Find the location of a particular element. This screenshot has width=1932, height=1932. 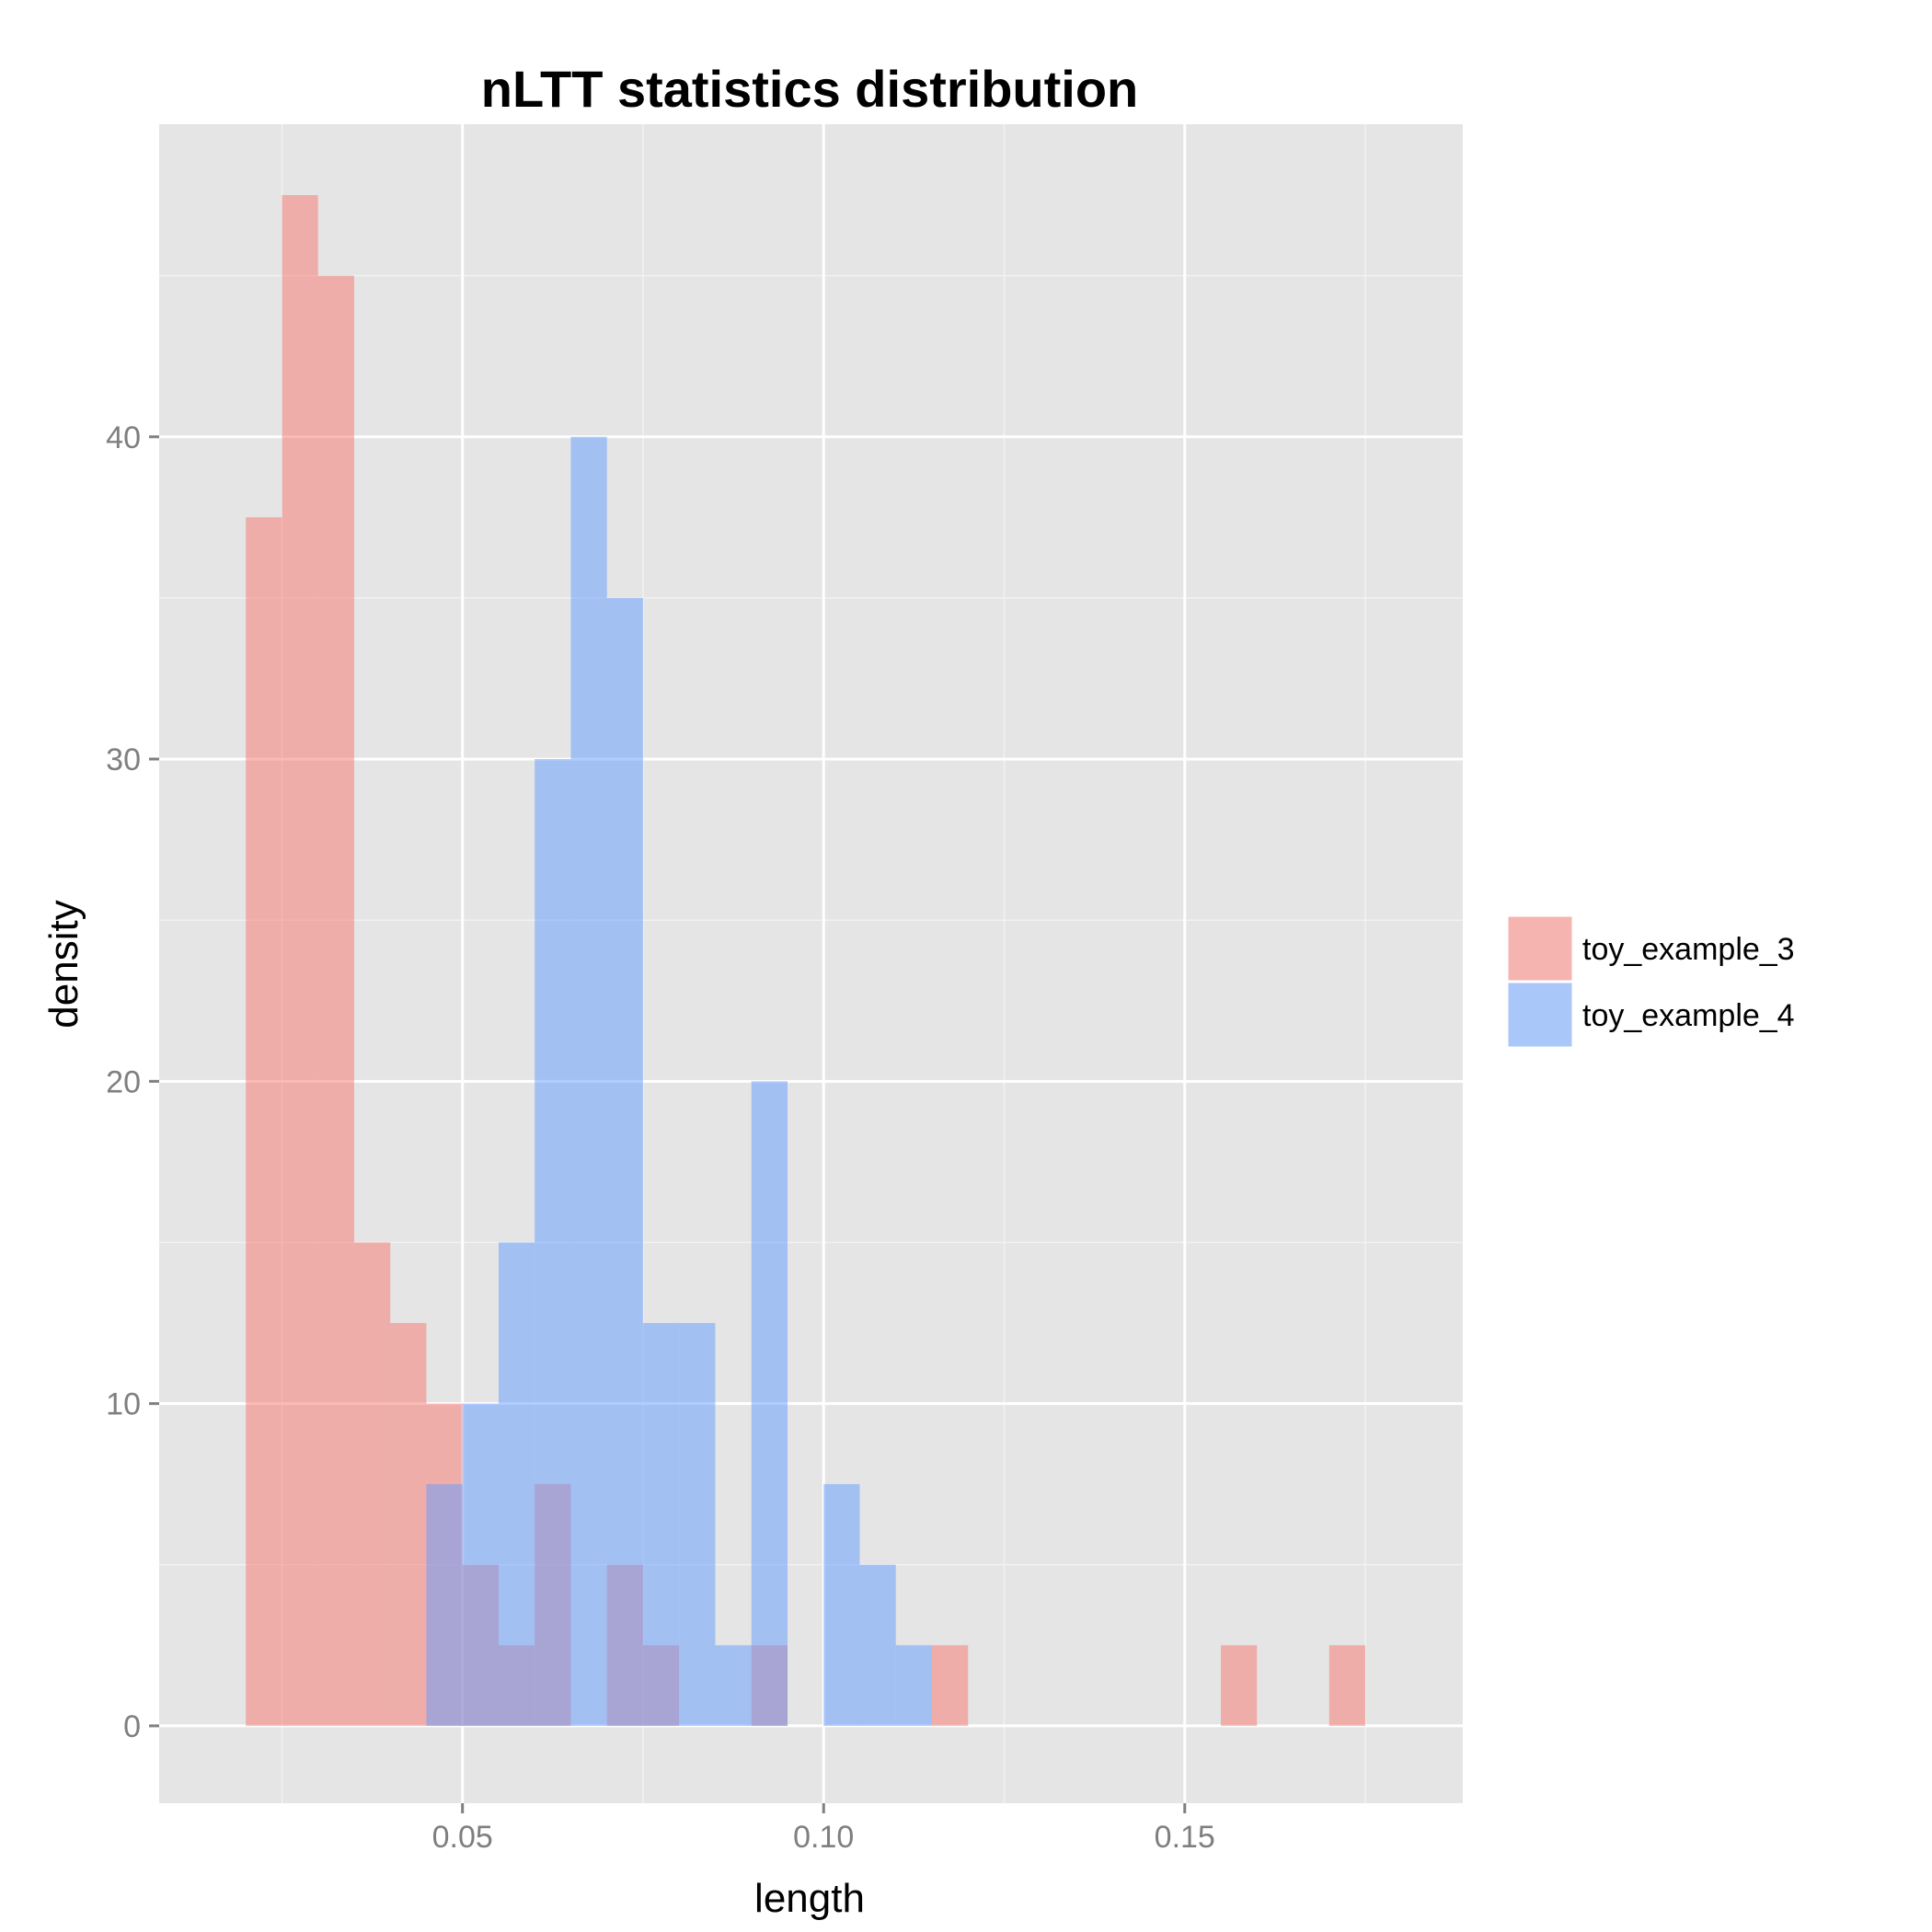

y-tick-label: 30 is located at coordinates (123, 759).